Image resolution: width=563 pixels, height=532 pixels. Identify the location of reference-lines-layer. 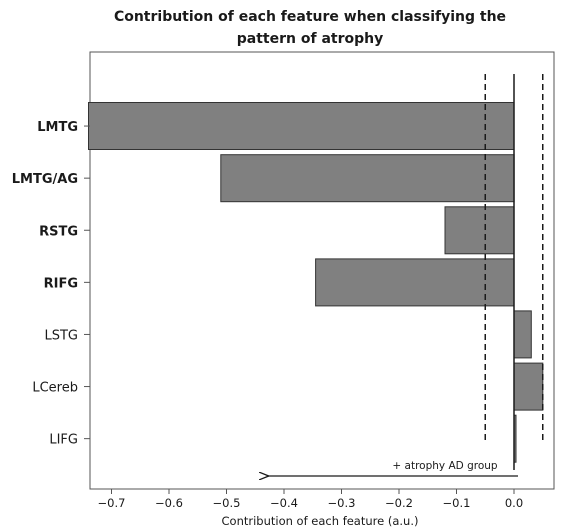
(514, 272).